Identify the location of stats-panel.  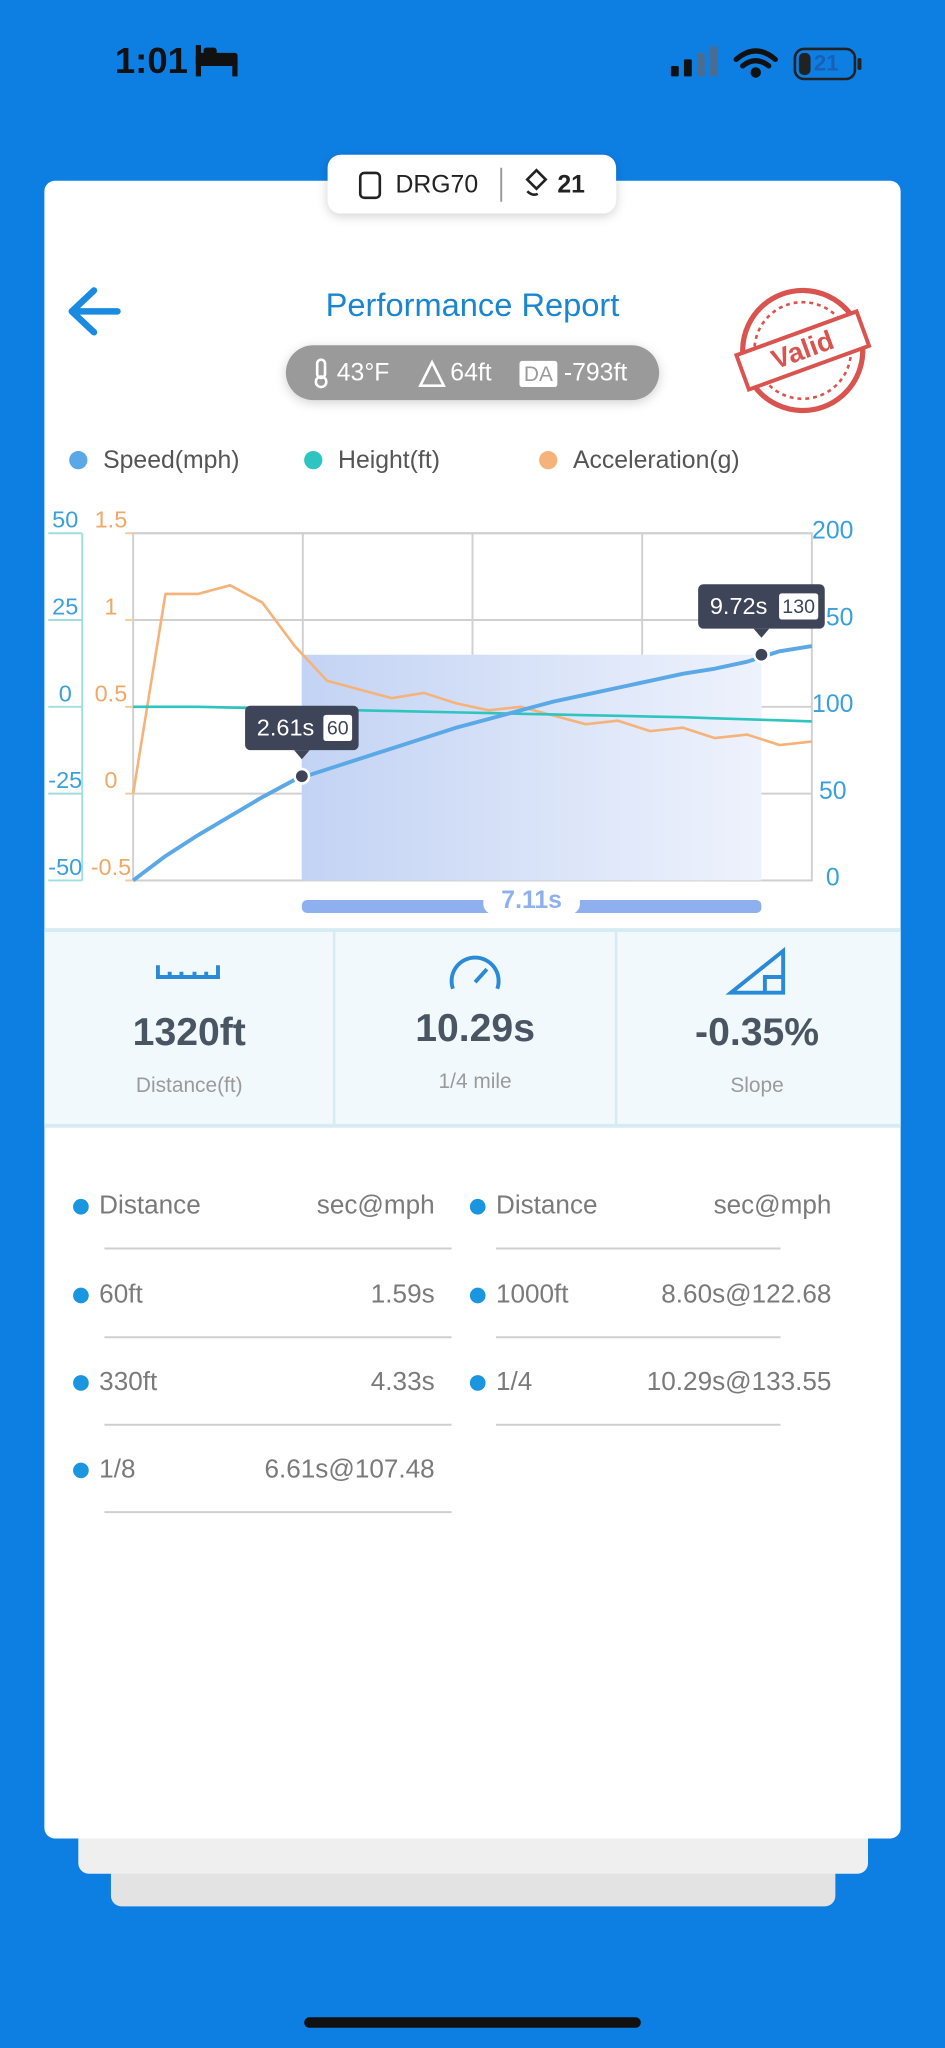
(472, 1028).